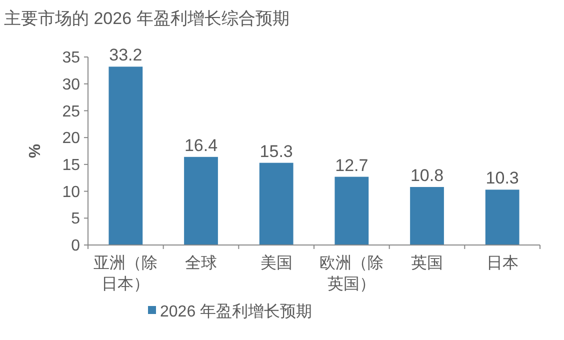 The height and width of the screenshot is (340, 564). Describe the element at coordinates (75, 219) in the screenshot. I see `y-tick-label: 5` at that location.